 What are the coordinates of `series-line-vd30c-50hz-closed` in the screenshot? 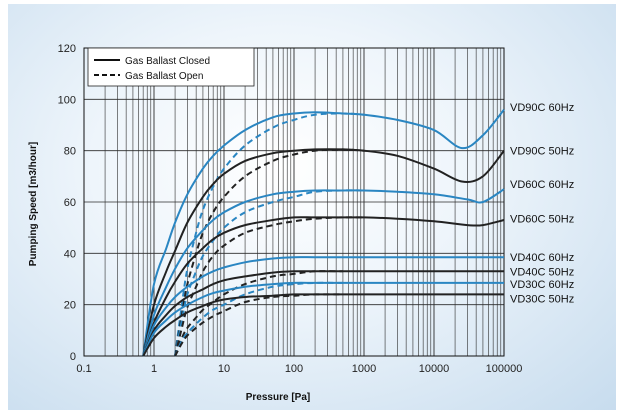 It's located at (323, 325).